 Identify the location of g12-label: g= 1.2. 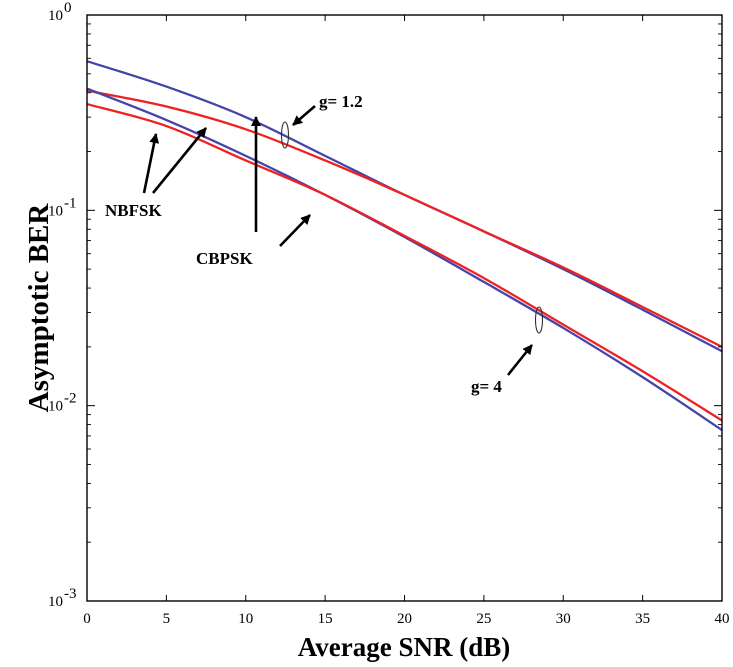
(341, 101).